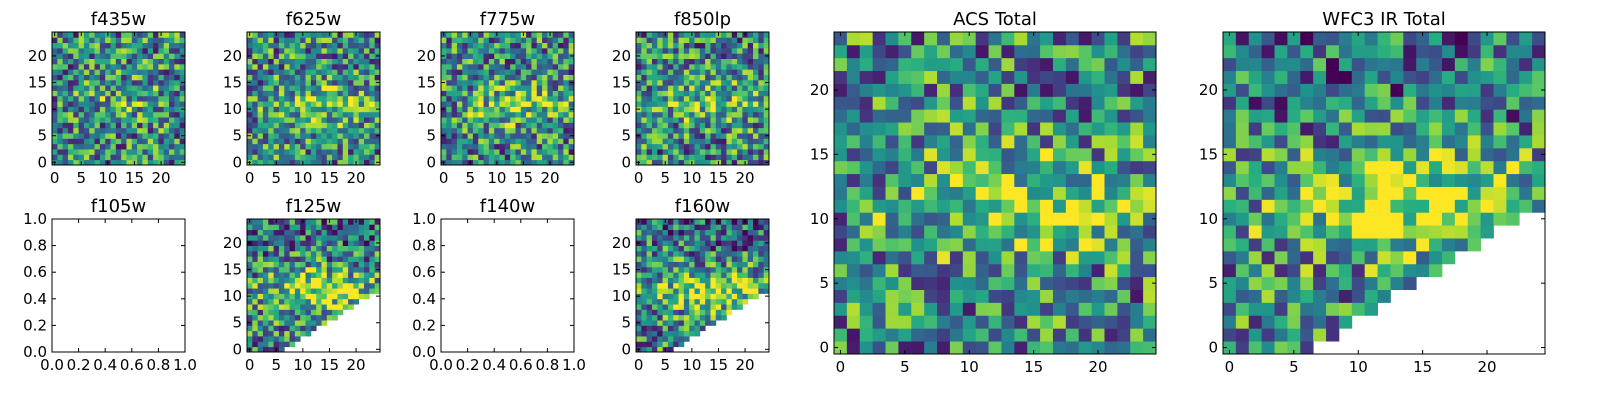 The image size is (1600, 400). What do you see at coordinates (626, 323) in the screenshot?
I see `y-tick-label: 5` at bounding box center [626, 323].